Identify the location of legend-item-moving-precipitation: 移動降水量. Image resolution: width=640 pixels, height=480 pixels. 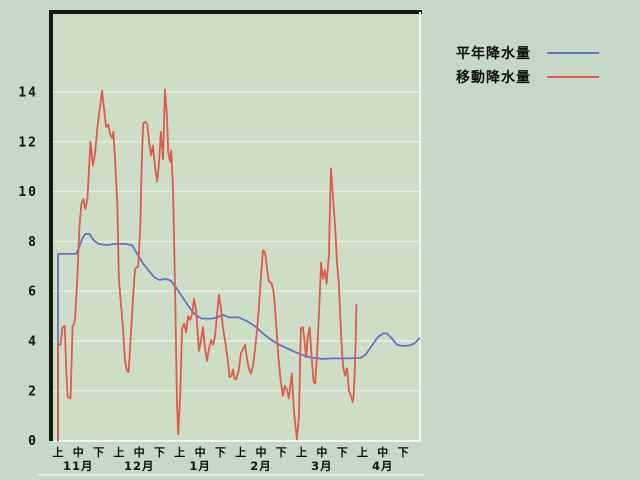
(527, 77).